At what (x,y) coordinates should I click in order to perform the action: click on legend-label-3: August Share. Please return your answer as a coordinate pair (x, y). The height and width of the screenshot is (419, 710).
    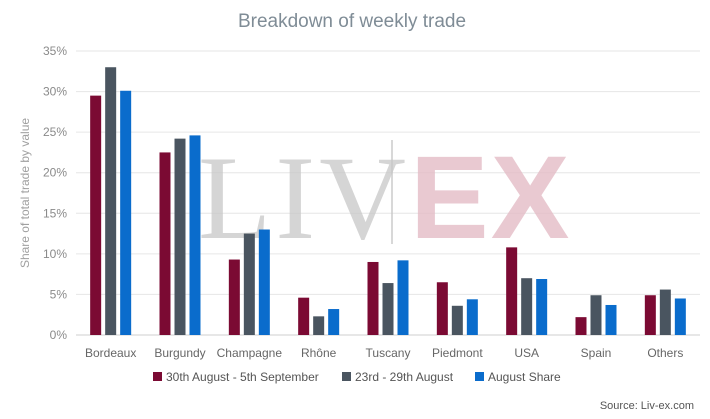
    Looking at the image, I should click on (524, 377).